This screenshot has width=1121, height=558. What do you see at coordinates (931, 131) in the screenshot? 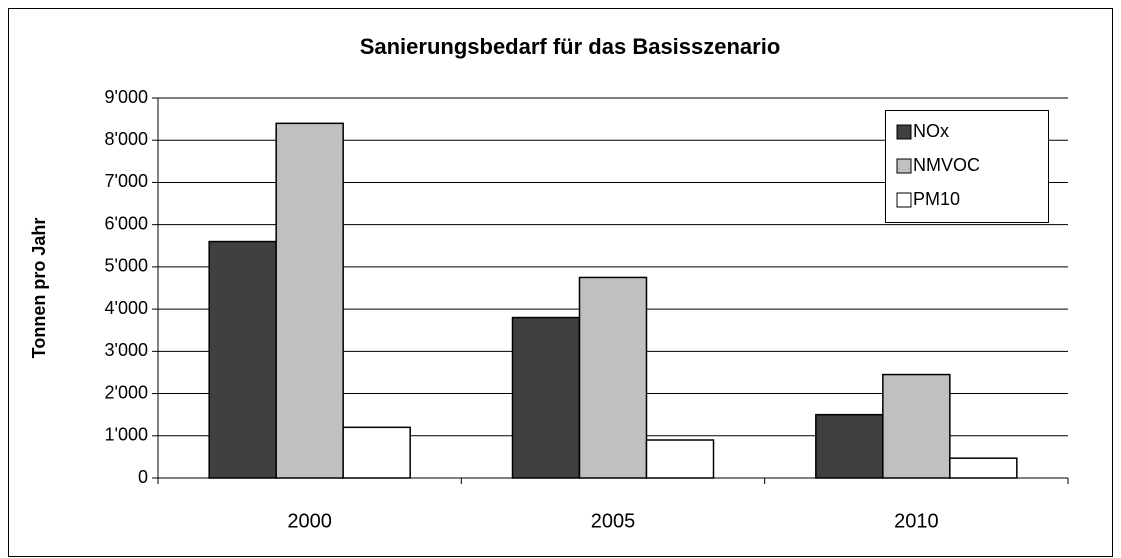
I see `legend-label: NOx` at bounding box center [931, 131].